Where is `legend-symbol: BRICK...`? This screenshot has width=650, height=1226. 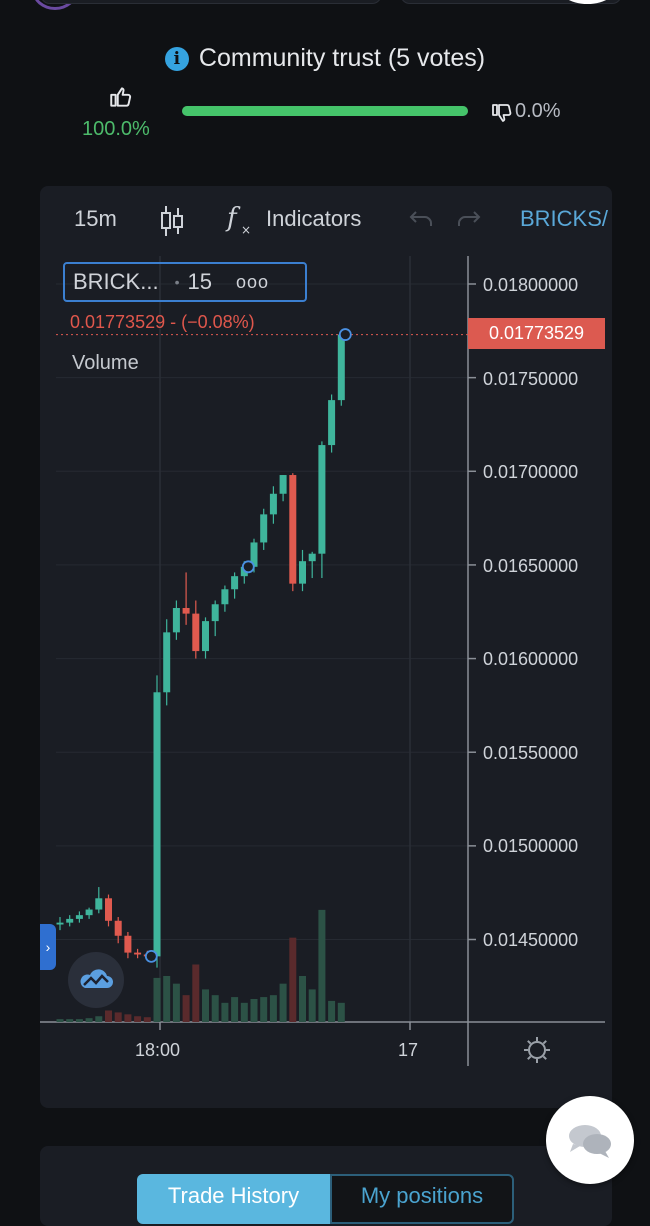
legend-symbol: BRICK... is located at coordinates (116, 281).